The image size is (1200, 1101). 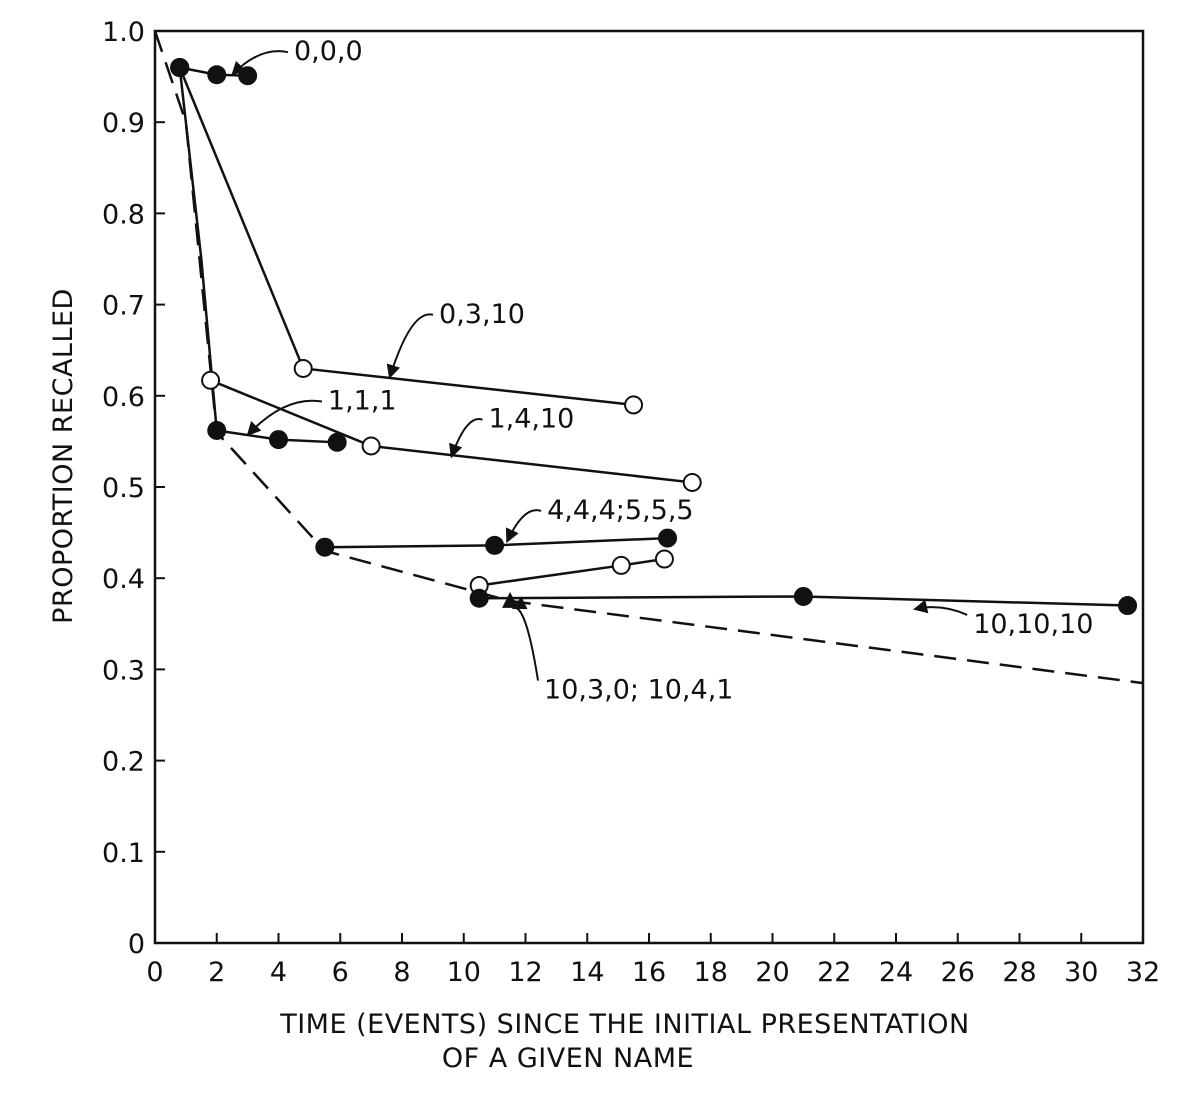 What do you see at coordinates (896, 972) in the screenshot?
I see `x-tick-label: 24` at bounding box center [896, 972].